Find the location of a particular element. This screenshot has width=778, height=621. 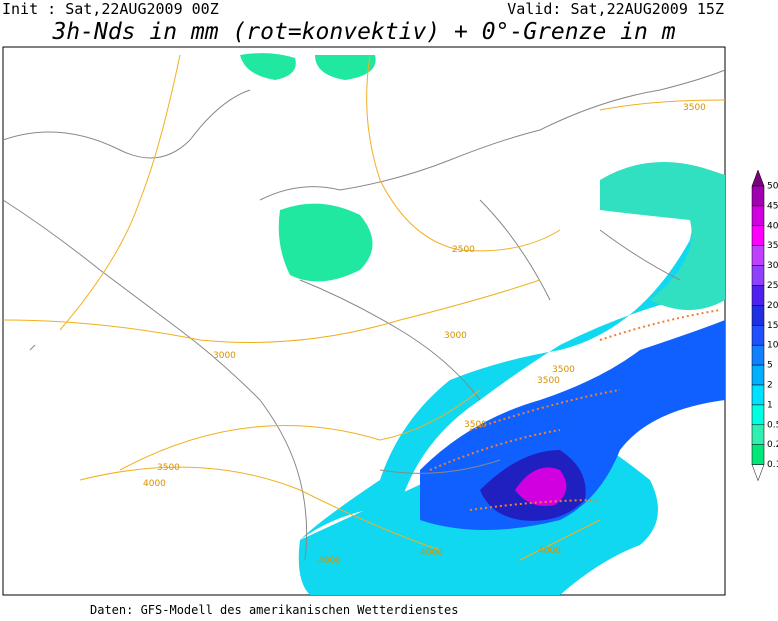

colorbar-label: 10 is located at coordinates (772, 346).